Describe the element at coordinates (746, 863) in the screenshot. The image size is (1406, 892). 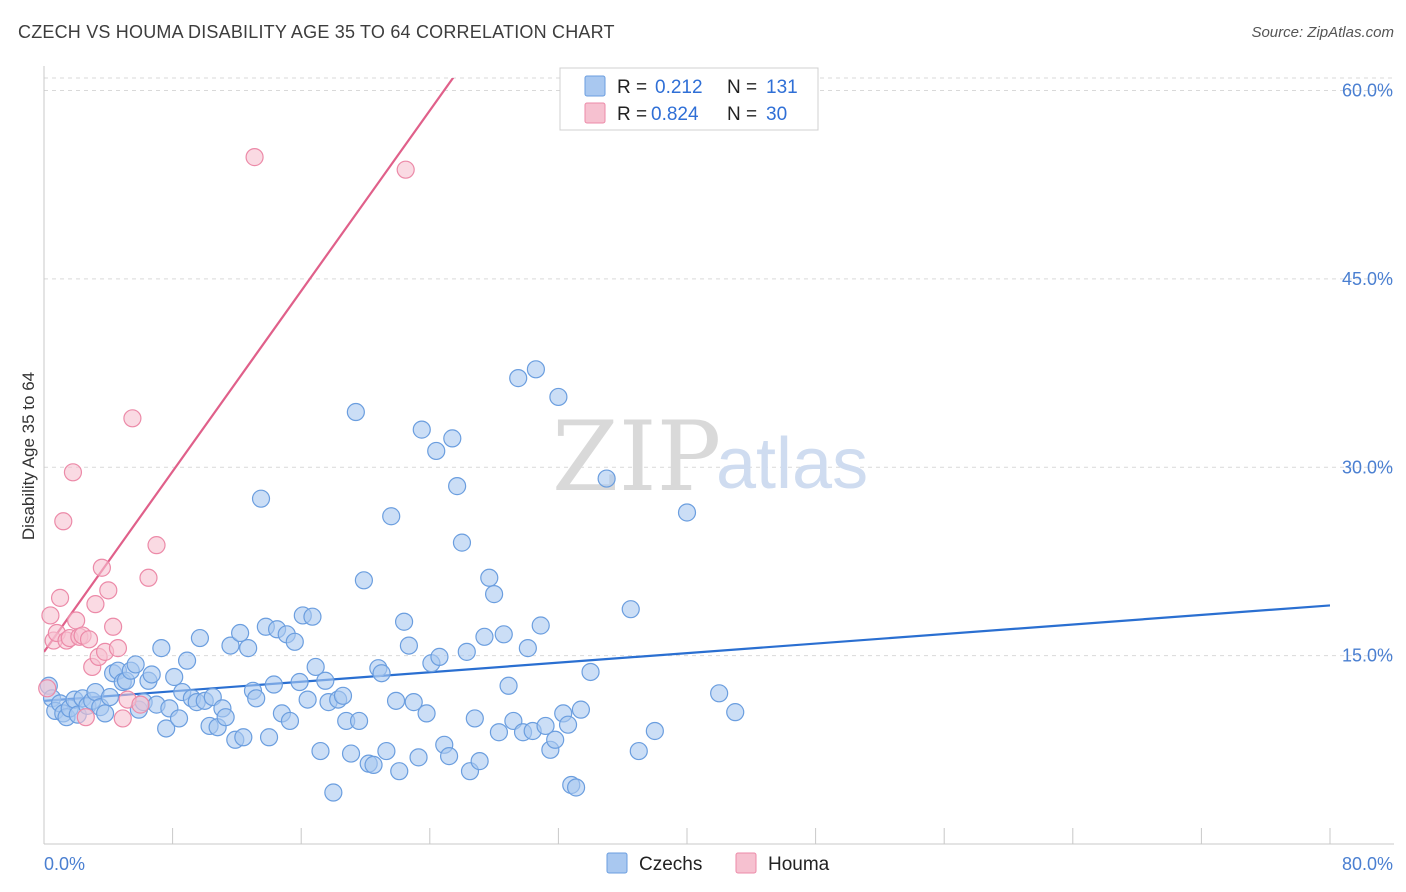
I see `bottom-legend-swatch-houma` at that location.